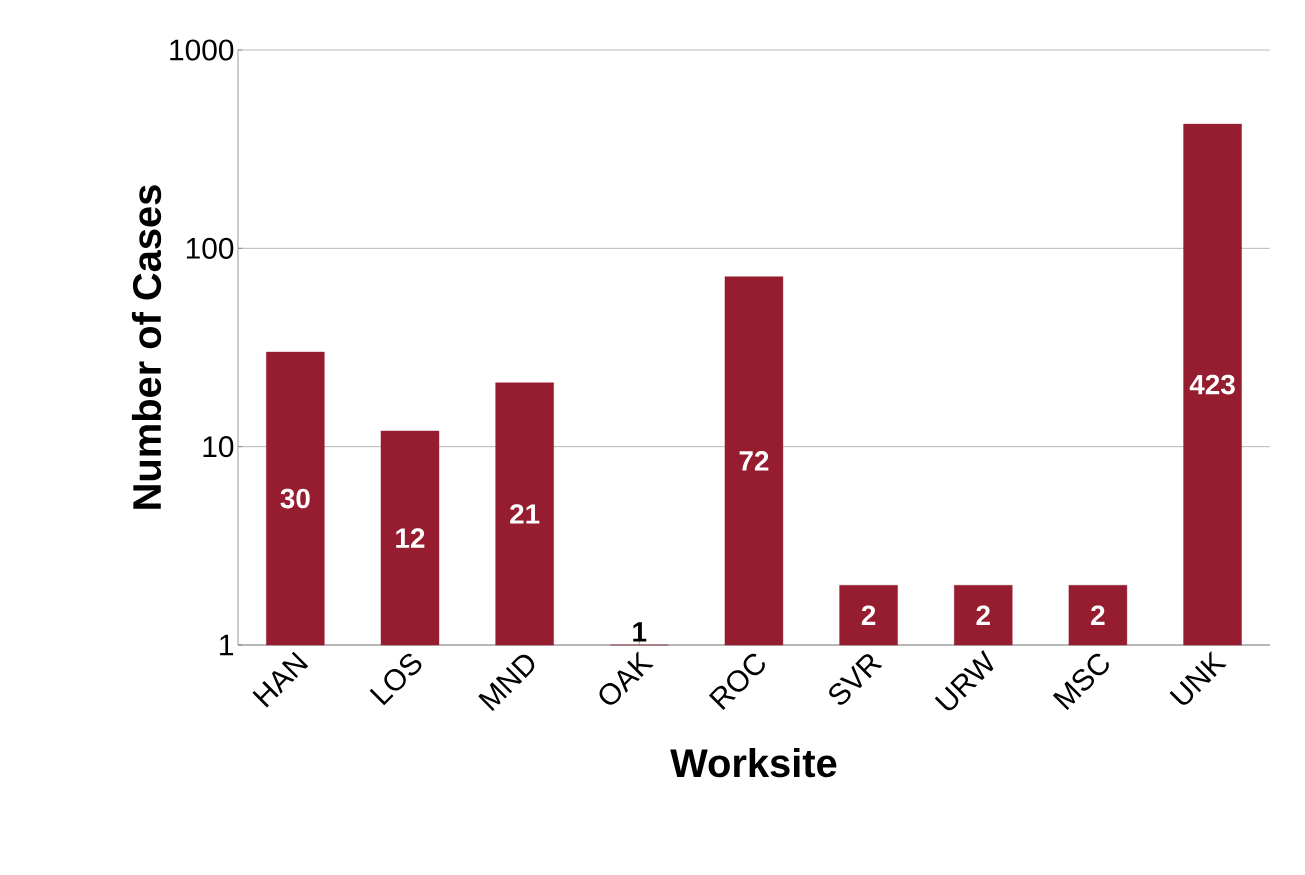 The image size is (1305, 875). I want to click on y-axis-title: Number of Cases, so click(146, 347).